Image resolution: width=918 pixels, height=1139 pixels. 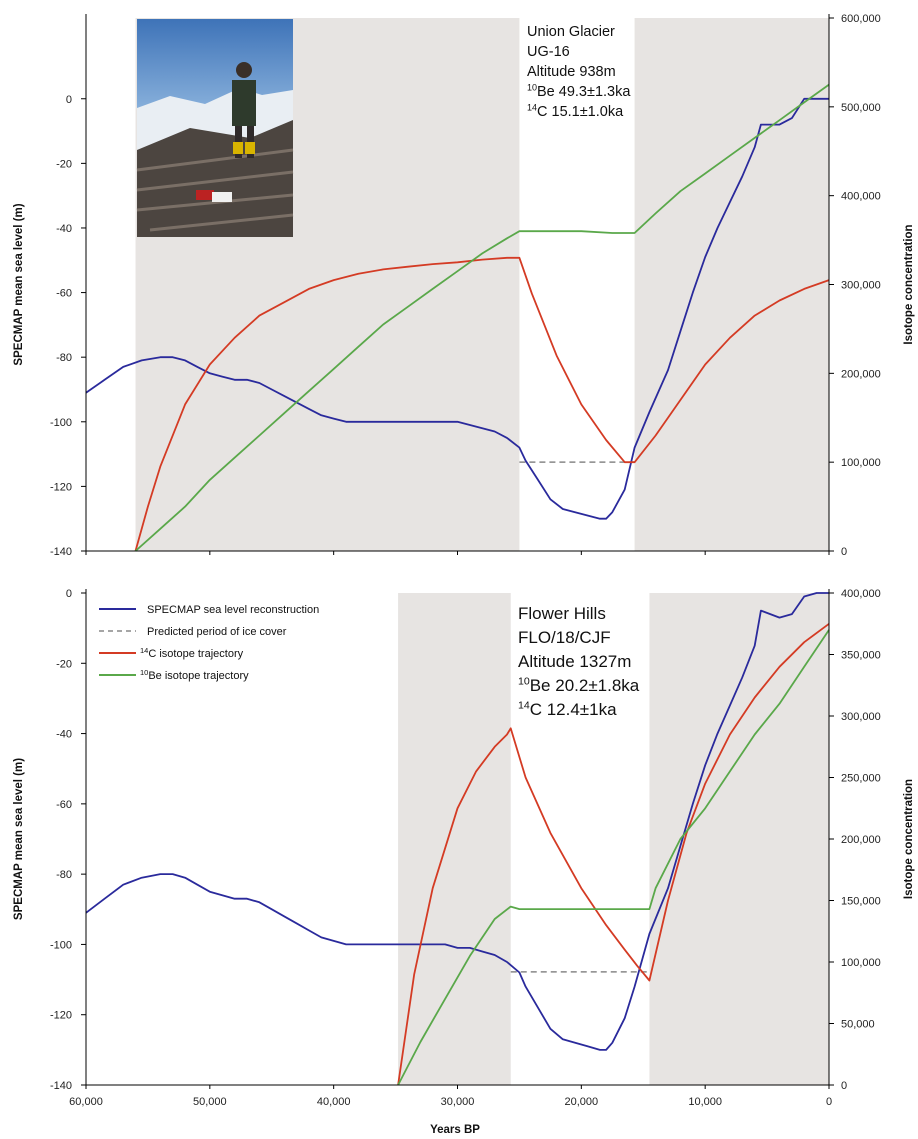 I want to click on x-tick-label: 20,000, so click(x=582, y=1102).